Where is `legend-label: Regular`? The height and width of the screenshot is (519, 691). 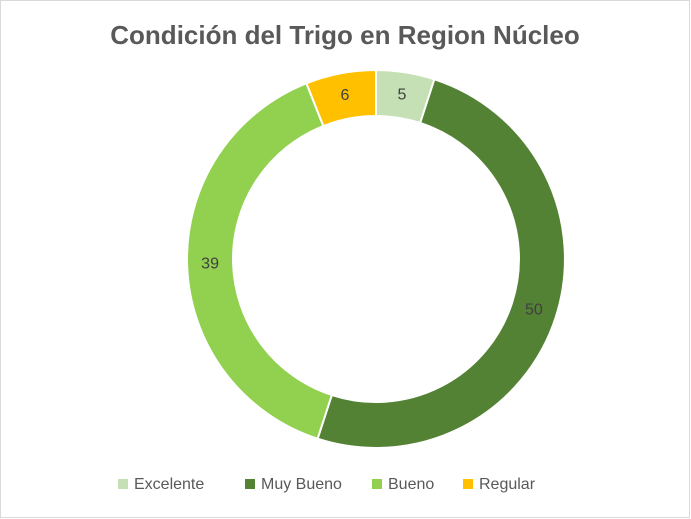
legend-label: Regular is located at coordinates (507, 484).